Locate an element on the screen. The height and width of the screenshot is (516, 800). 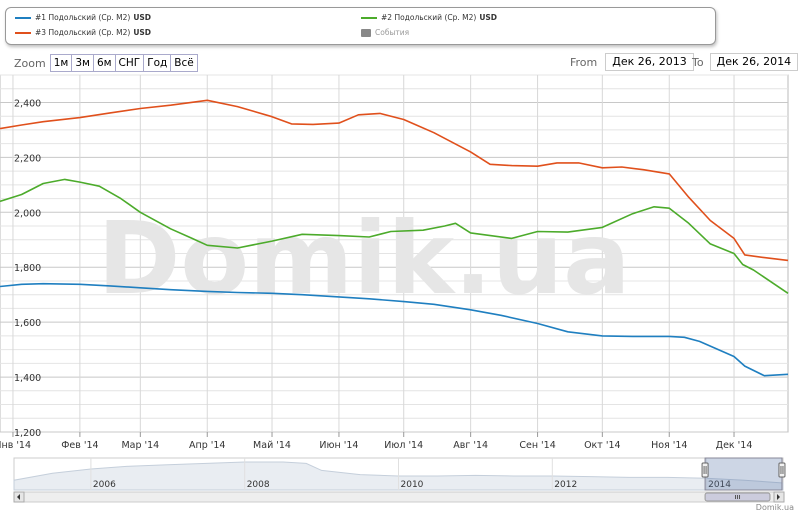
x-tick-label: Апр '14 is located at coordinates (207, 445).